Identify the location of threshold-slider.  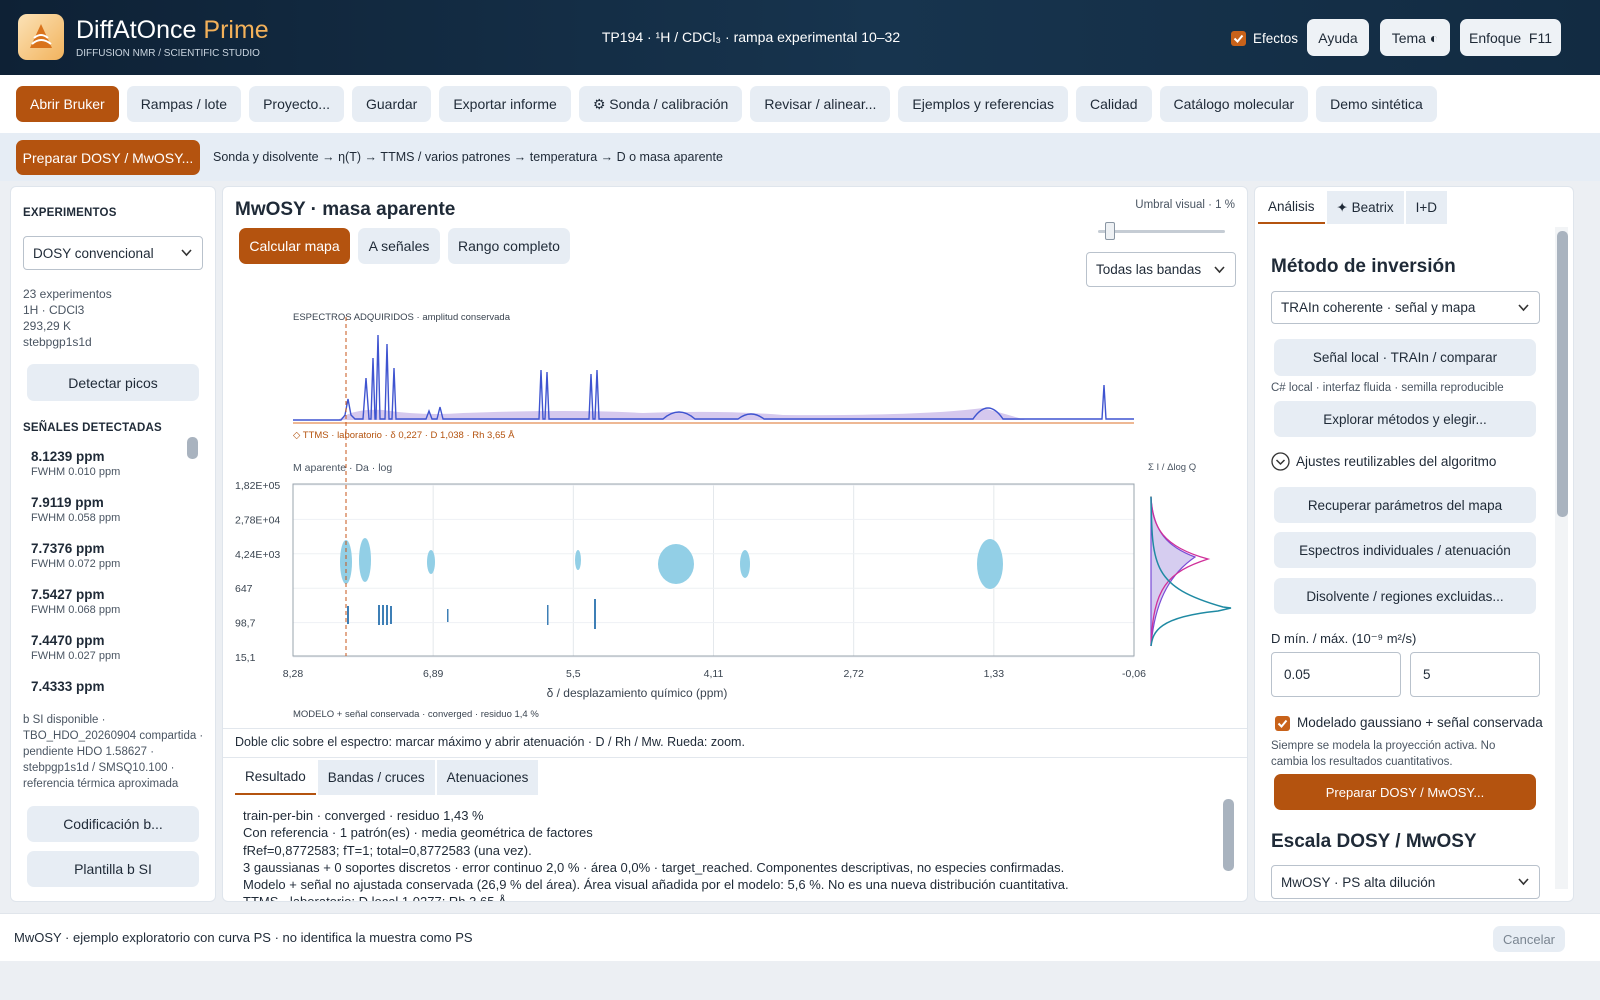
(1161, 231).